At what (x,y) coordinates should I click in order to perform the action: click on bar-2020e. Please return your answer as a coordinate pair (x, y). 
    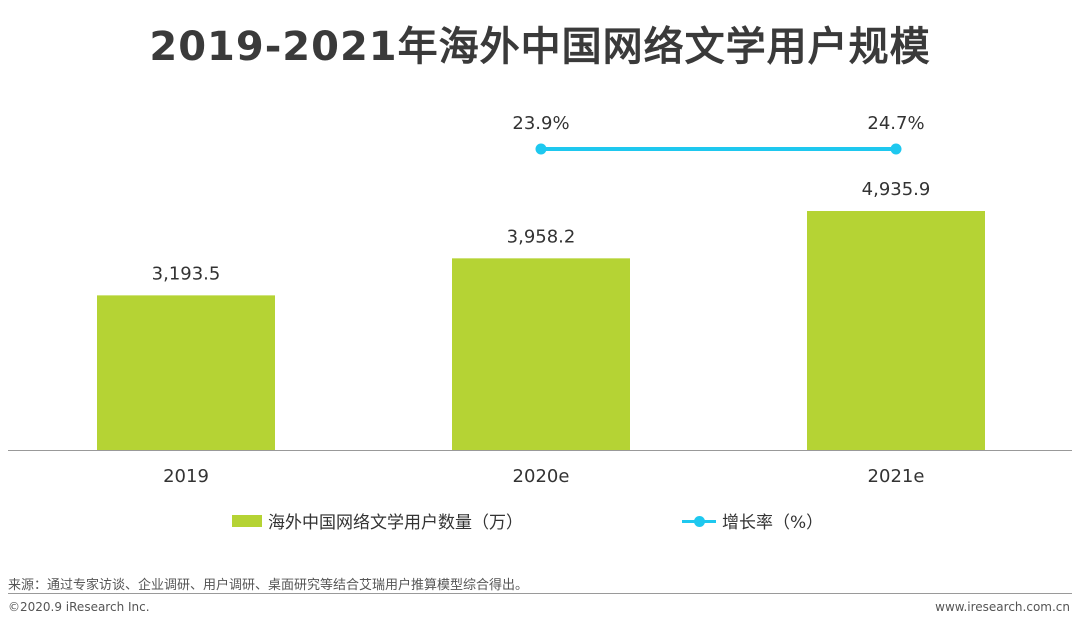
    Looking at the image, I should click on (541, 354).